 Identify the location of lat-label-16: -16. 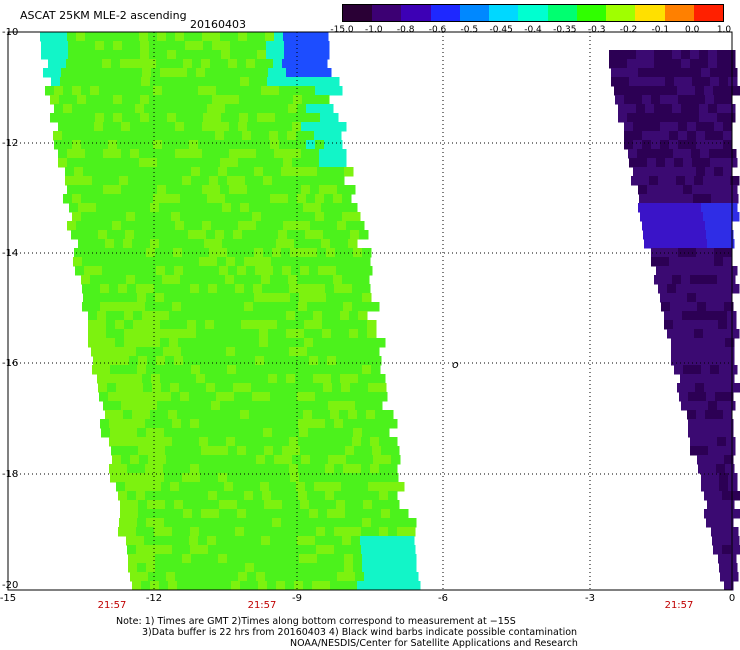
(10, 363).